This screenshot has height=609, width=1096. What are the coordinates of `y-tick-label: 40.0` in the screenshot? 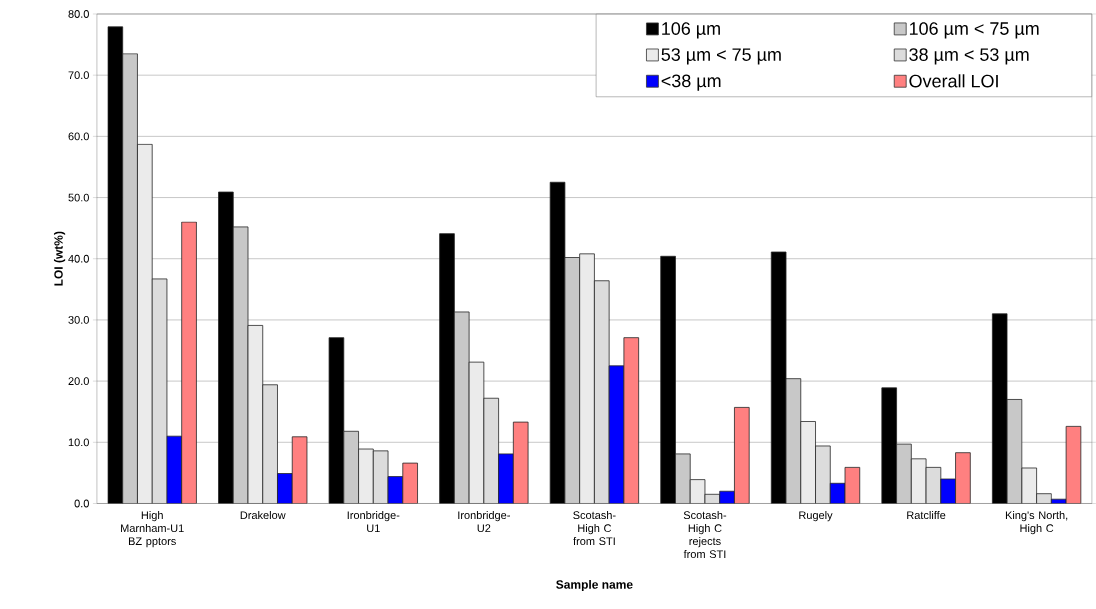 It's located at (78, 258).